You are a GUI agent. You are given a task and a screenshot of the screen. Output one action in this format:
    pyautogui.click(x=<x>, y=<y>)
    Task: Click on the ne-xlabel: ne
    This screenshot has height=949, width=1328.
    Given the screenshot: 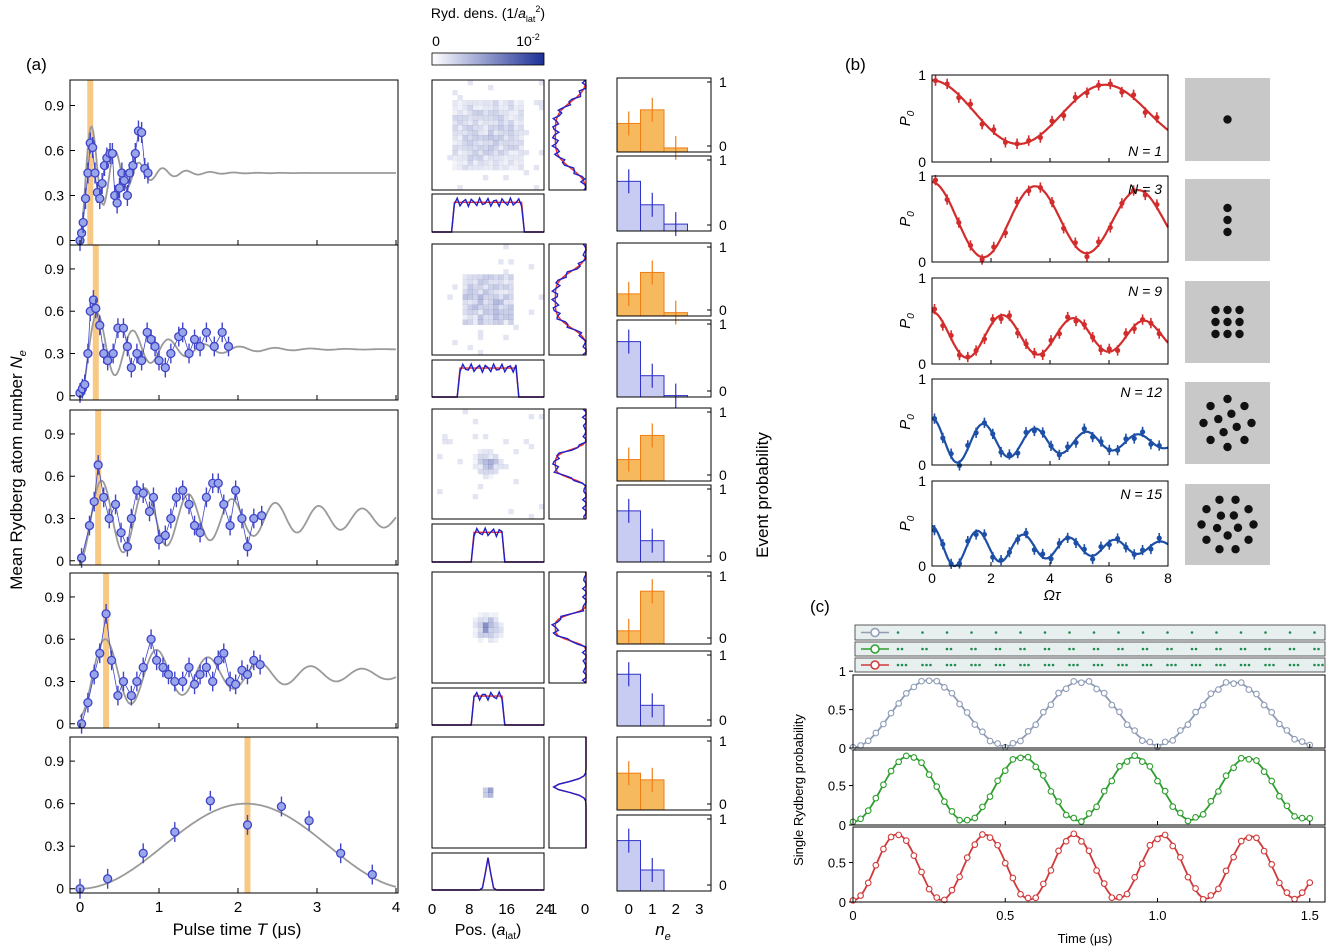 What is the action you would take?
    pyautogui.click(x=663, y=931)
    